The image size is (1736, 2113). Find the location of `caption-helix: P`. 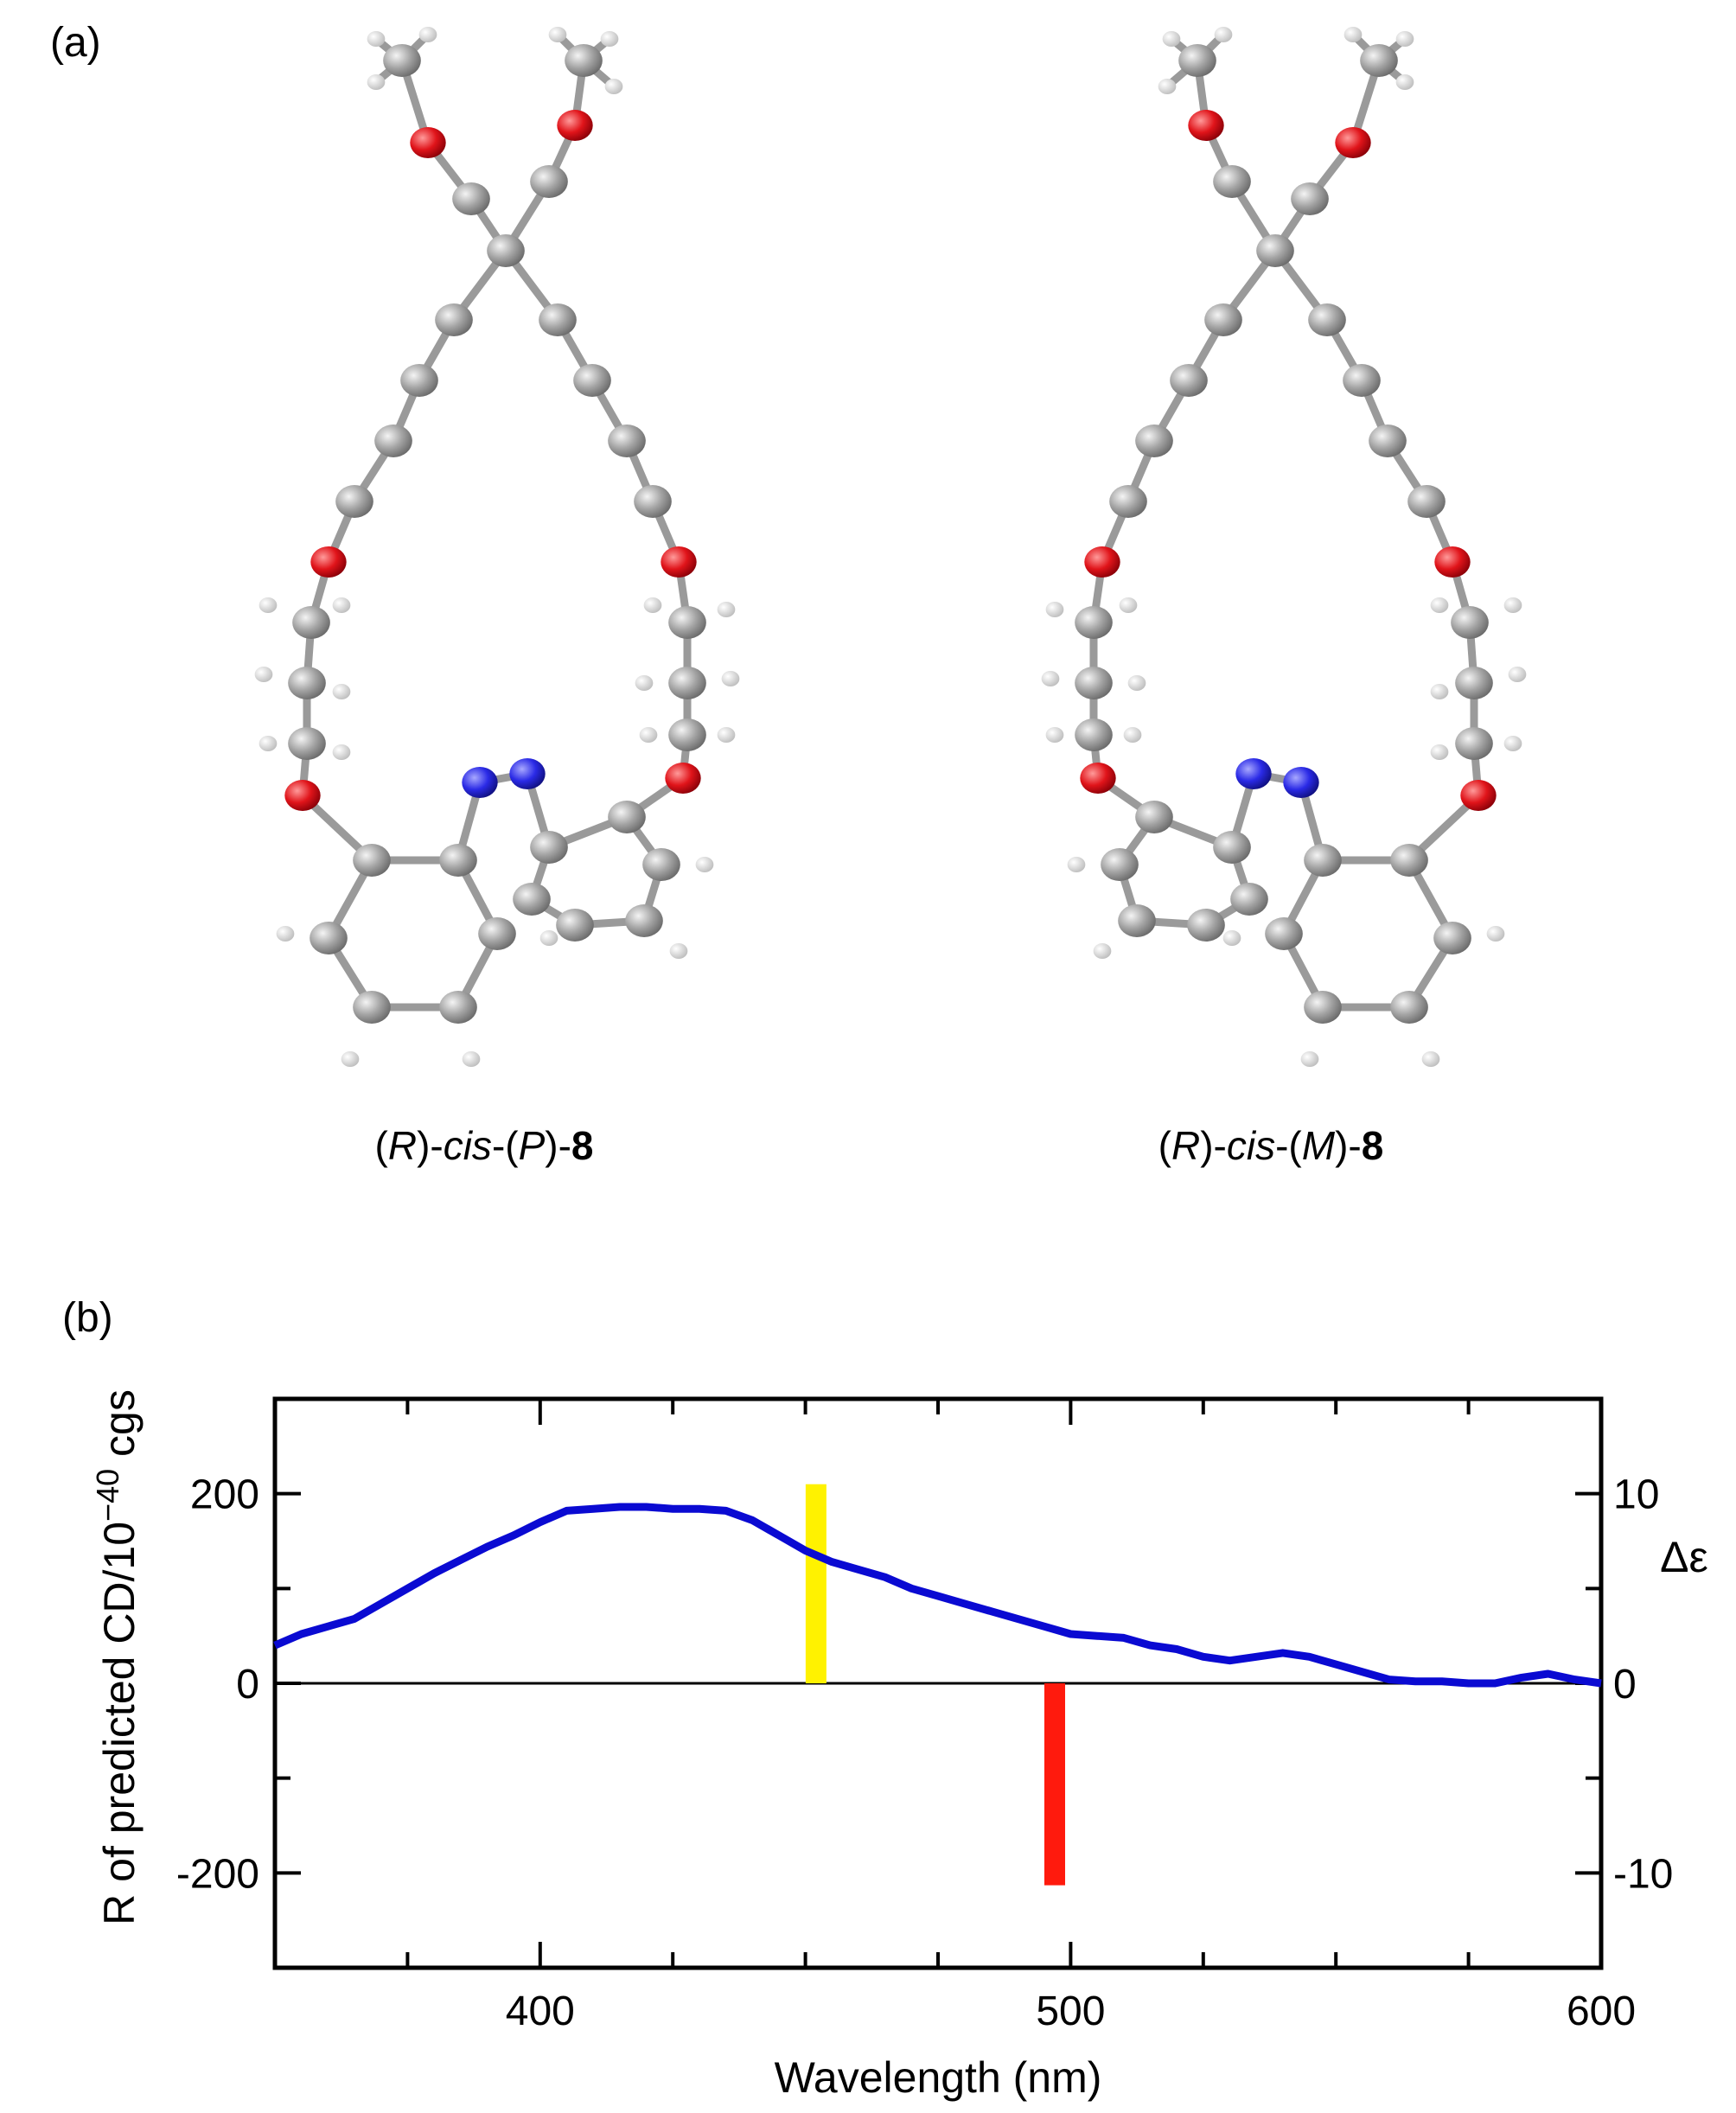

caption-helix: P is located at coordinates (532, 1145).